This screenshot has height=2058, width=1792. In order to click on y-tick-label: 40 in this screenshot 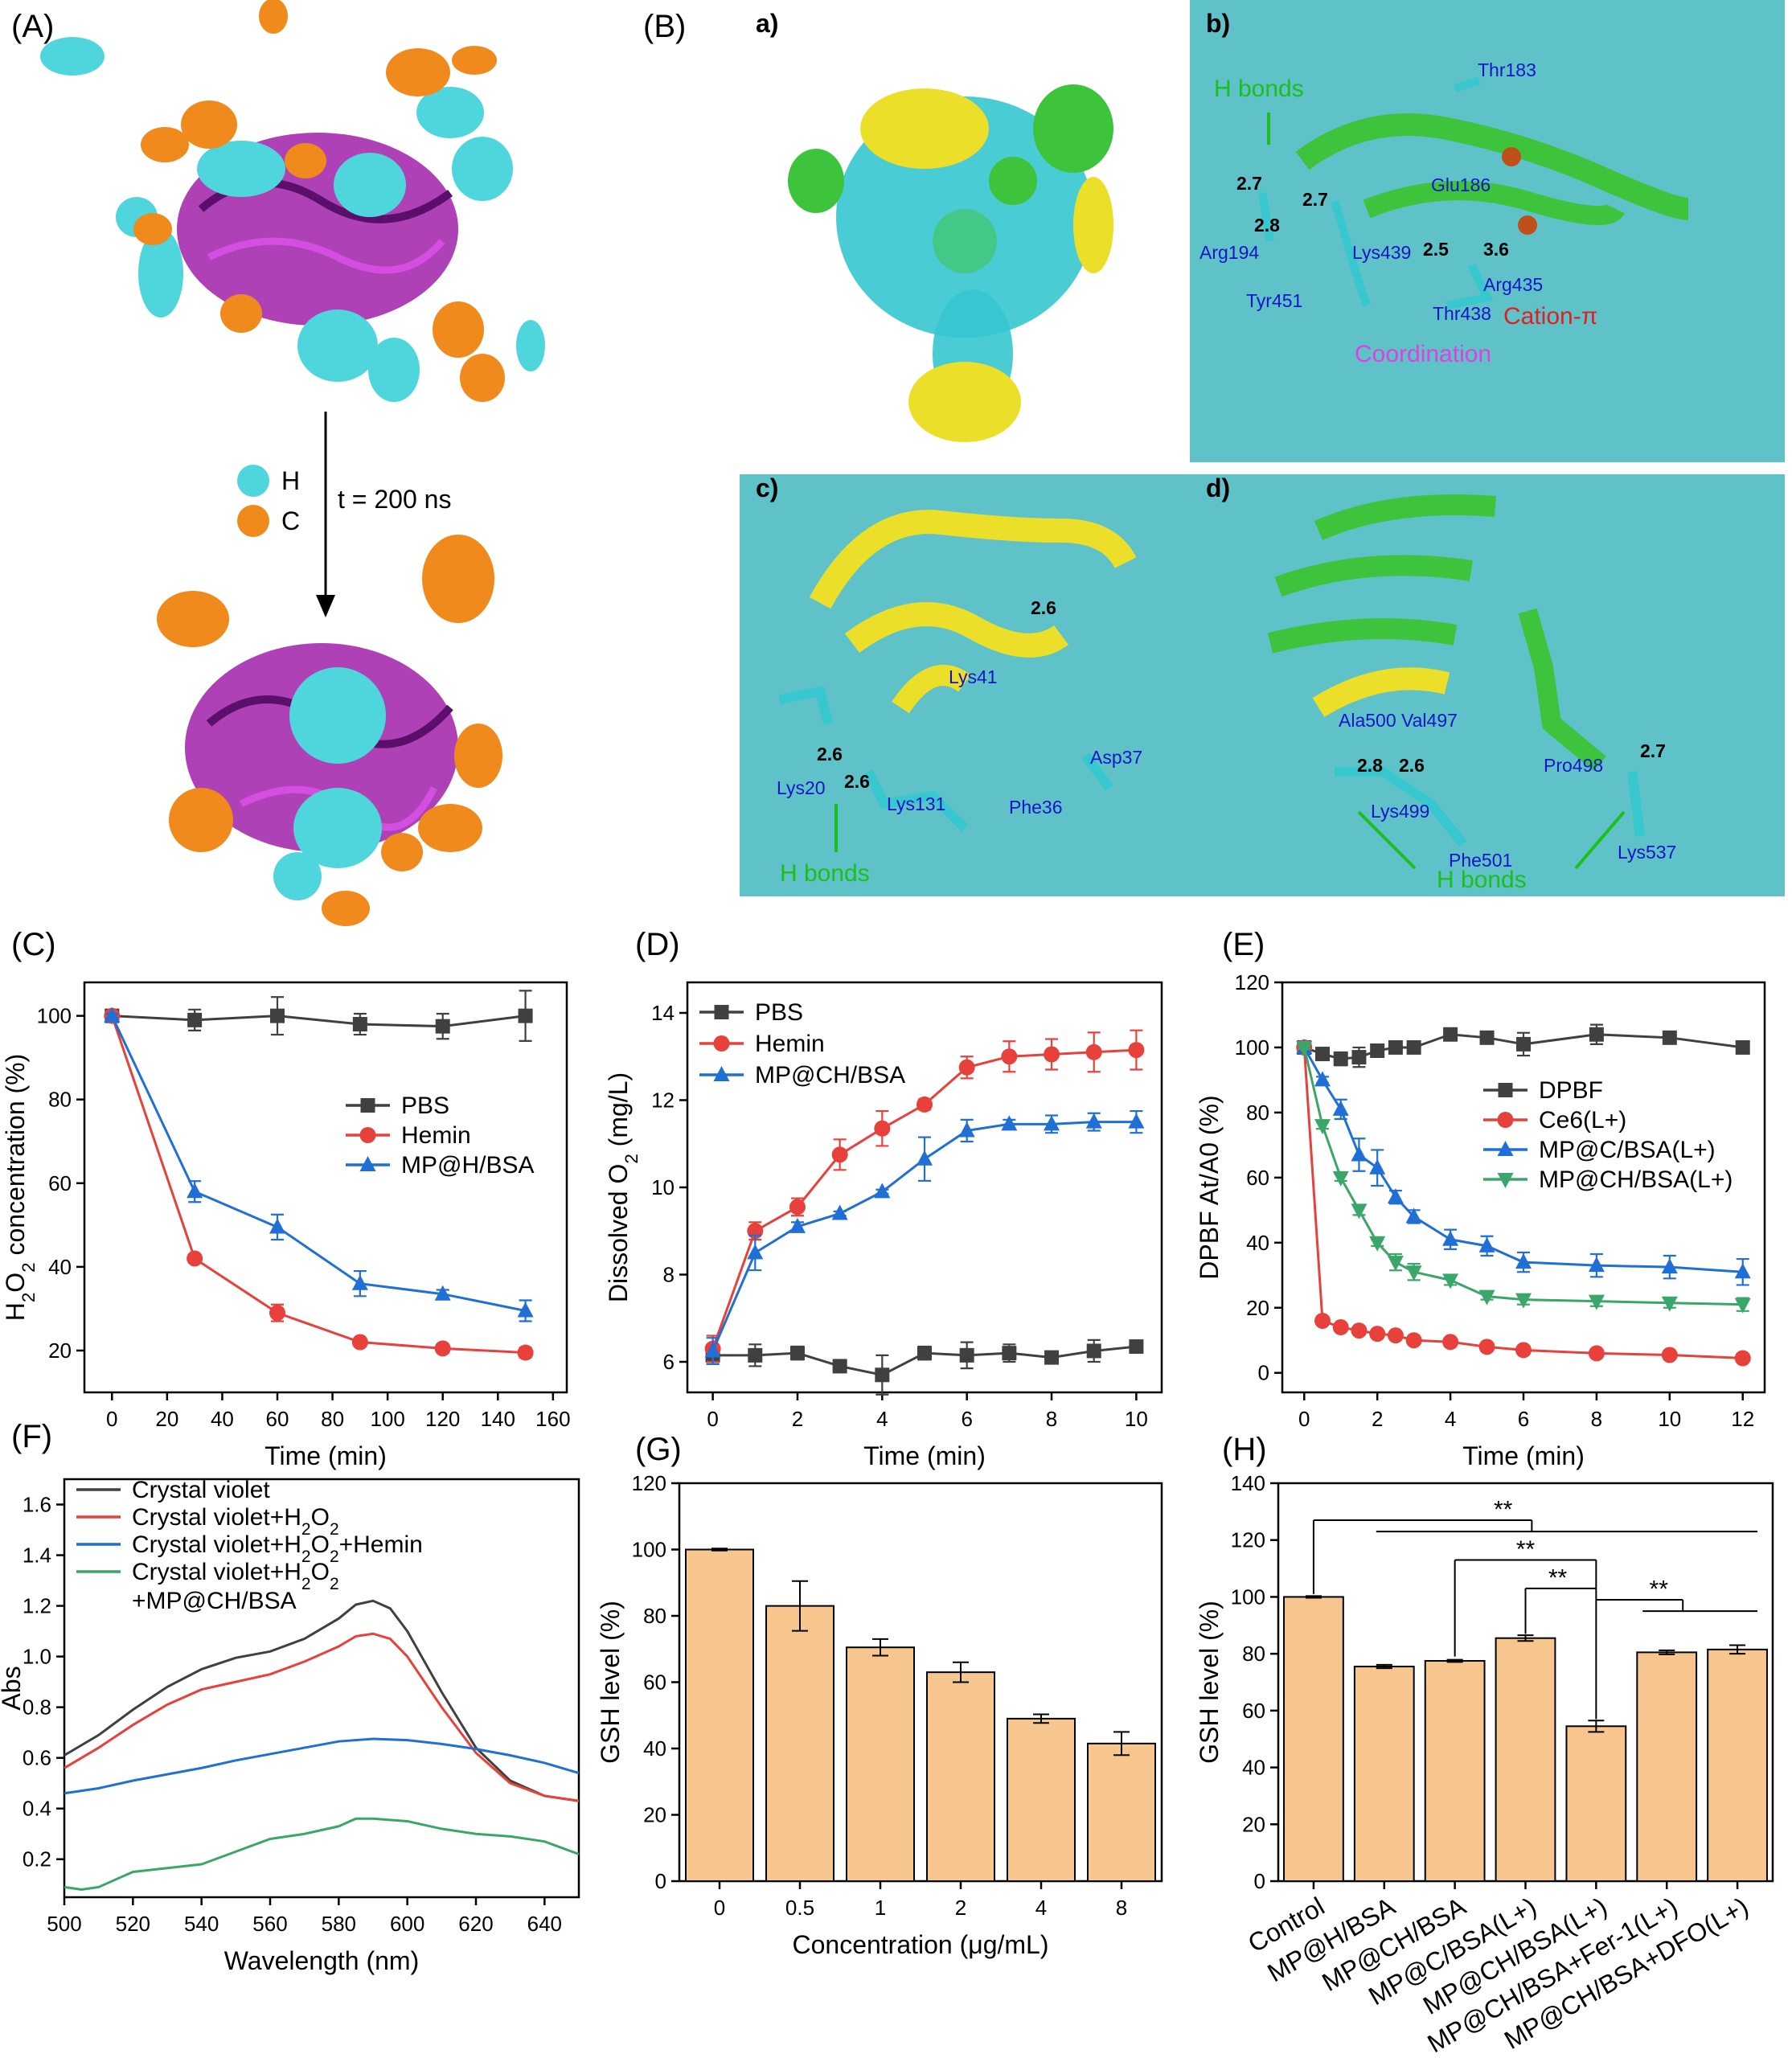, I will do `click(1254, 1768)`.